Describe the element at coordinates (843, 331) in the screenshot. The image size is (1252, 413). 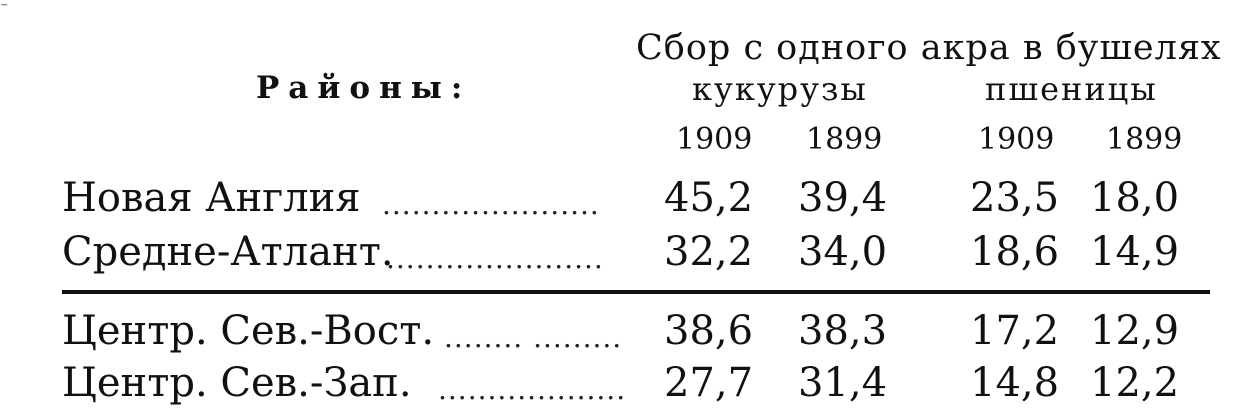
I see `corn-1899-value: 38,3` at that location.